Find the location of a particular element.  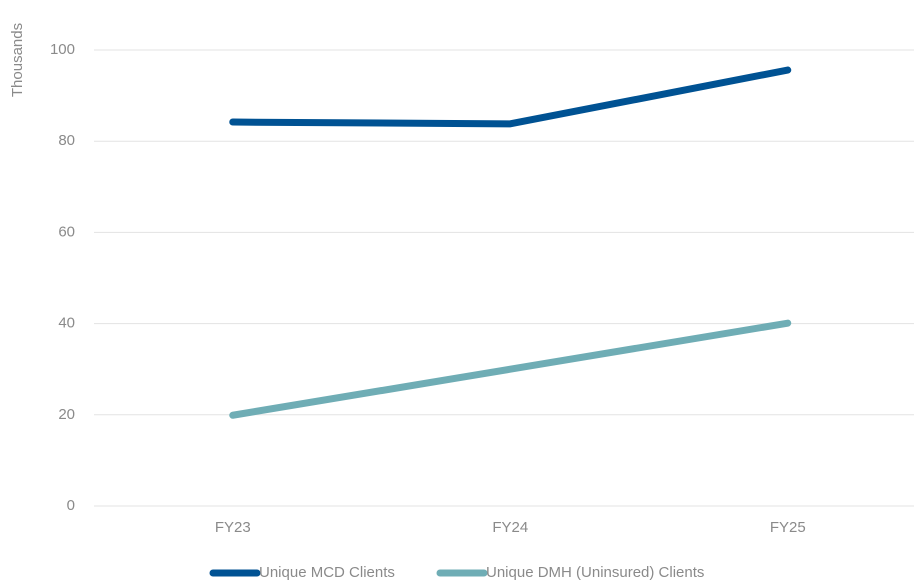

x-tick-label: FY24 is located at coordinates (510, 527).